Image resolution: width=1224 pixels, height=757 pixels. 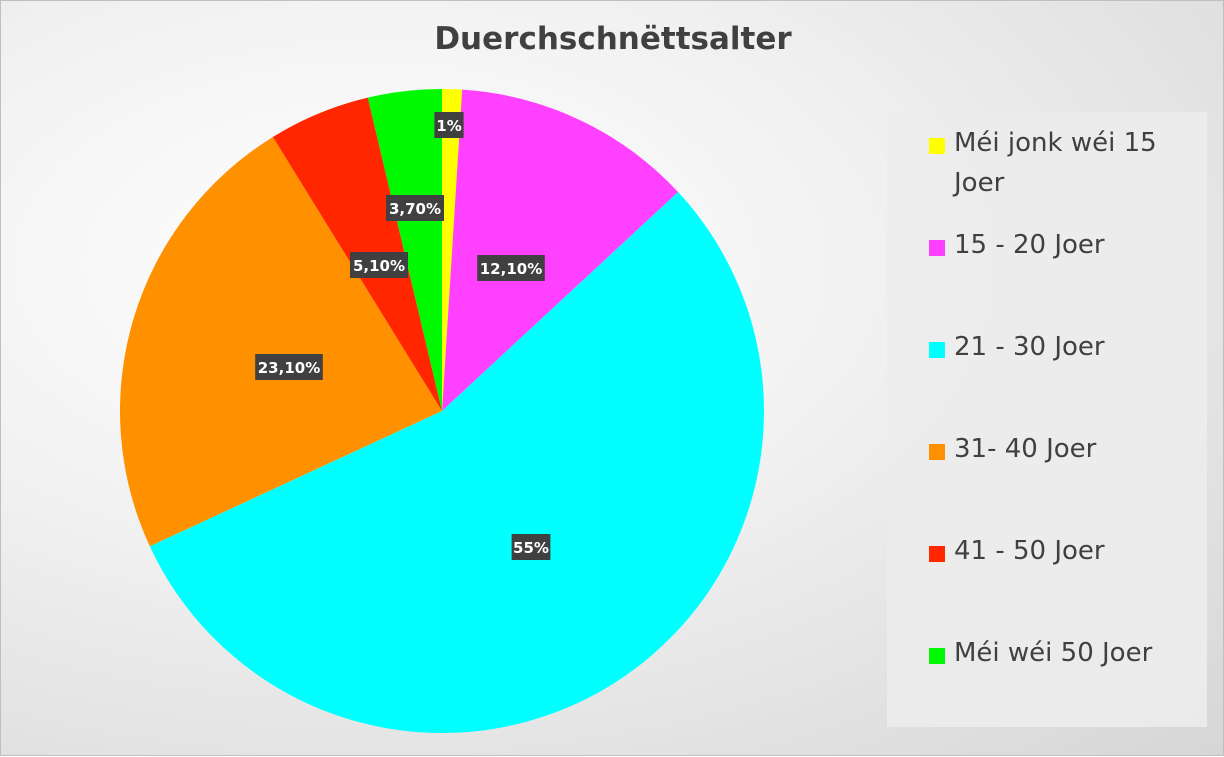 I want to click on svg-text: 1%, so click(x=448, y=126).